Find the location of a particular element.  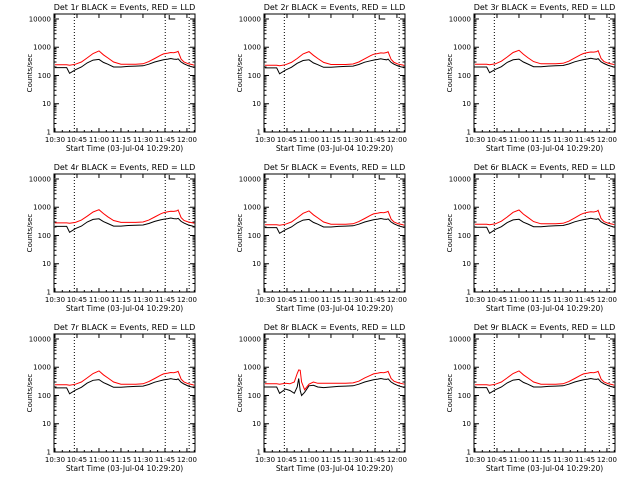

panel-title: Det 2r BLACK = Events, RED = LLD is located at coordinates (335, 7).